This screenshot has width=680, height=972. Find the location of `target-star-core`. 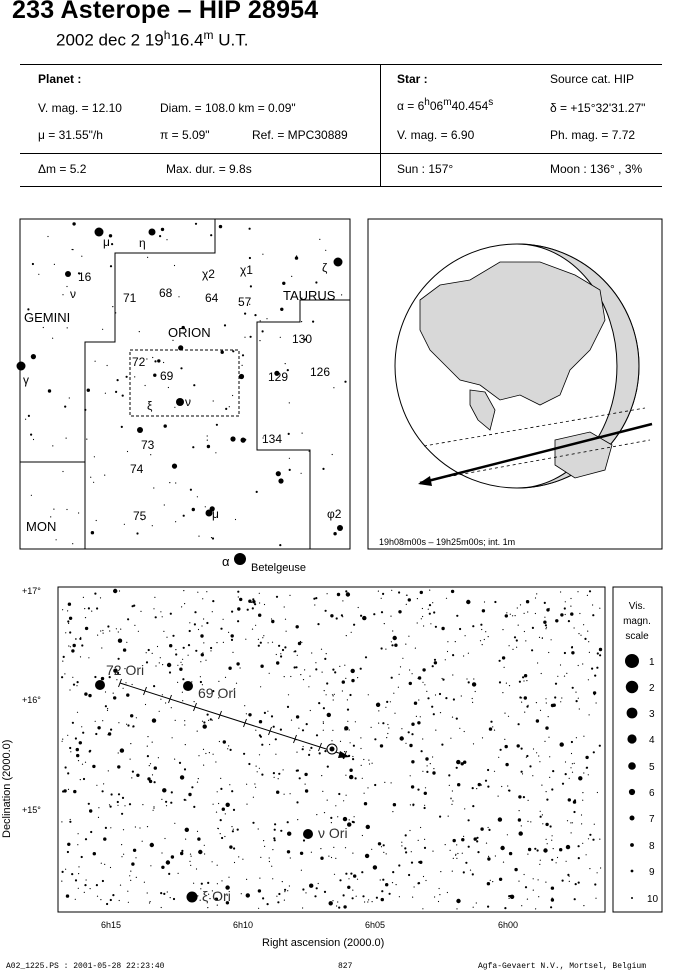

target-star-core is located at coordinates (332, 749).